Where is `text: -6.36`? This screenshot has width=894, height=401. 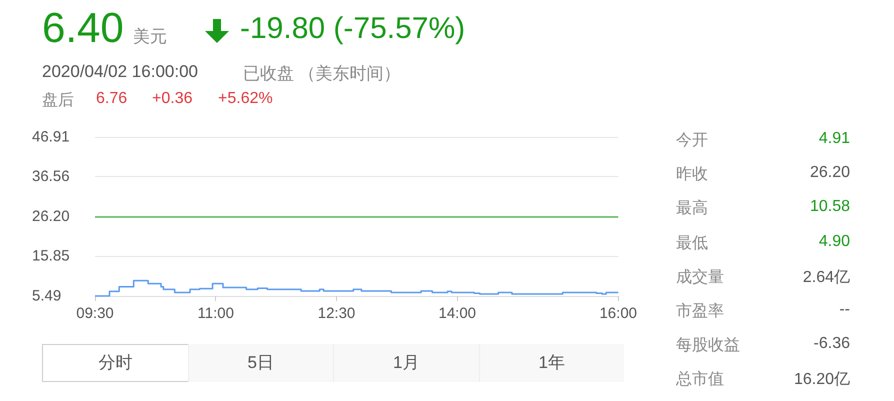
text: -6.36 is located at coordinates (832, 344).